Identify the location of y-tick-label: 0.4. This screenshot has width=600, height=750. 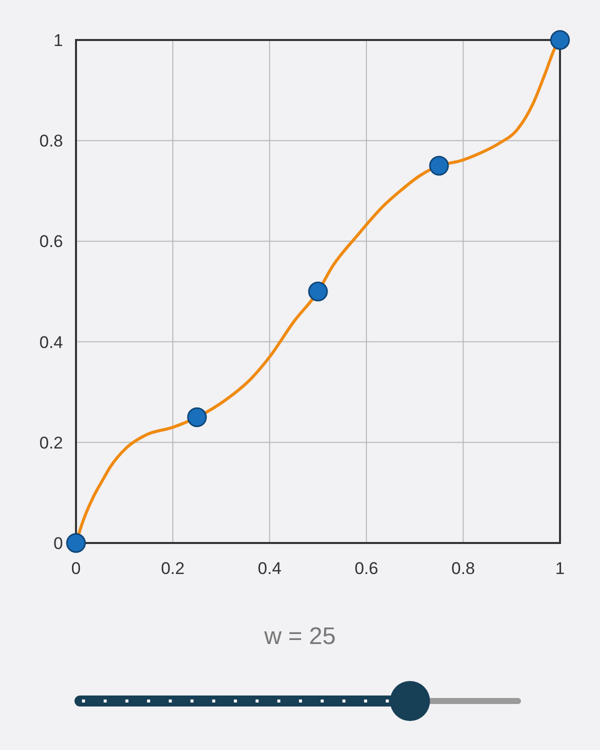
(51, 342).